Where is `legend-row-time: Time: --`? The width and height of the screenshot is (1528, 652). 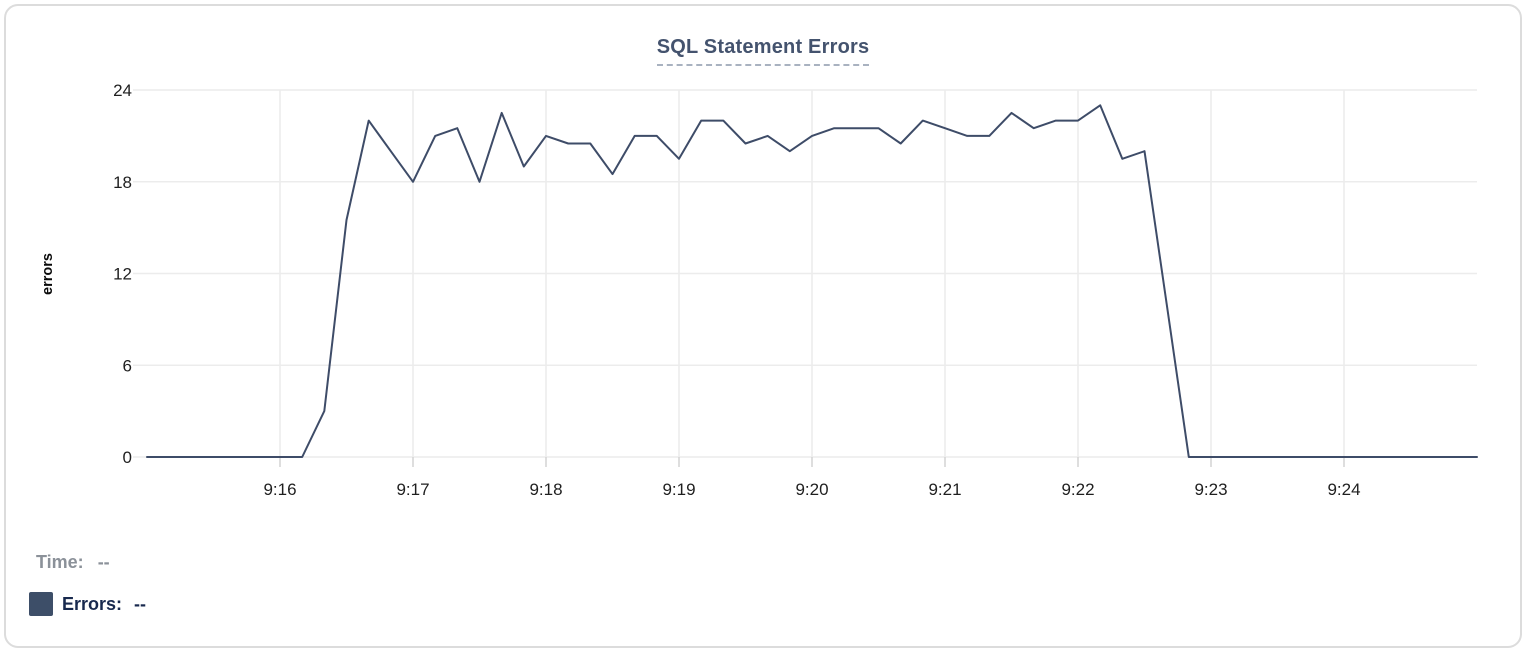 legend-row-time: Time: -- is located at coordinates (73, 562).